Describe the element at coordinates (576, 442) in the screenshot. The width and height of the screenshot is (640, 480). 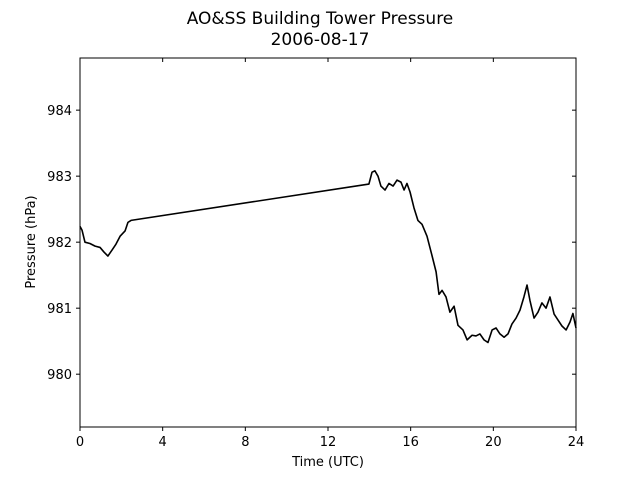
I see `x-tick-label: 24` at that location.